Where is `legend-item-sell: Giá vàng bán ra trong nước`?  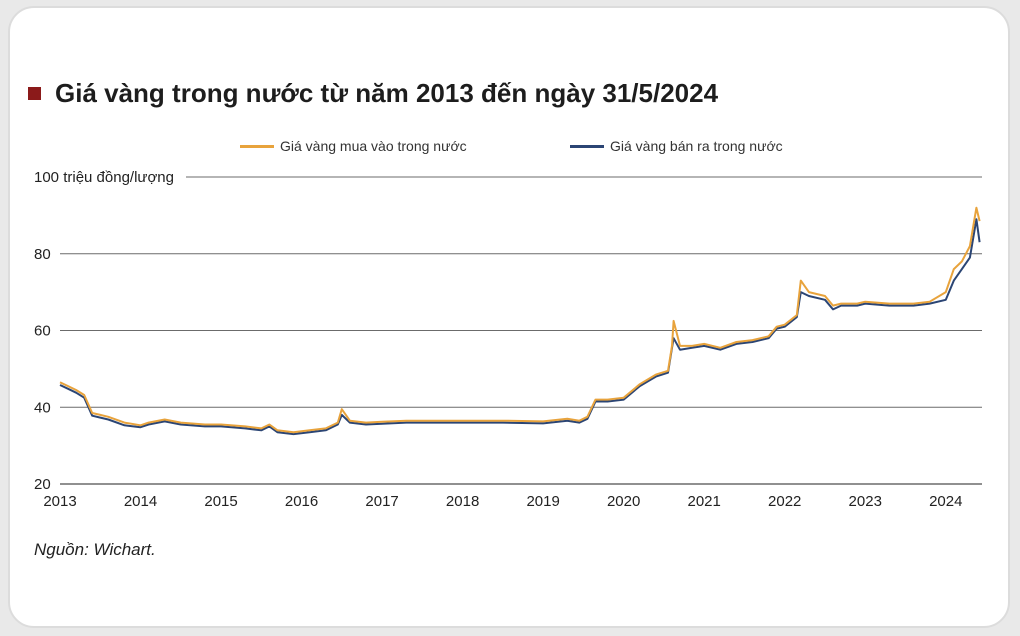 legend-item-sell: Giá vàng bán ra trong nước is located at coordinates (676, 146).